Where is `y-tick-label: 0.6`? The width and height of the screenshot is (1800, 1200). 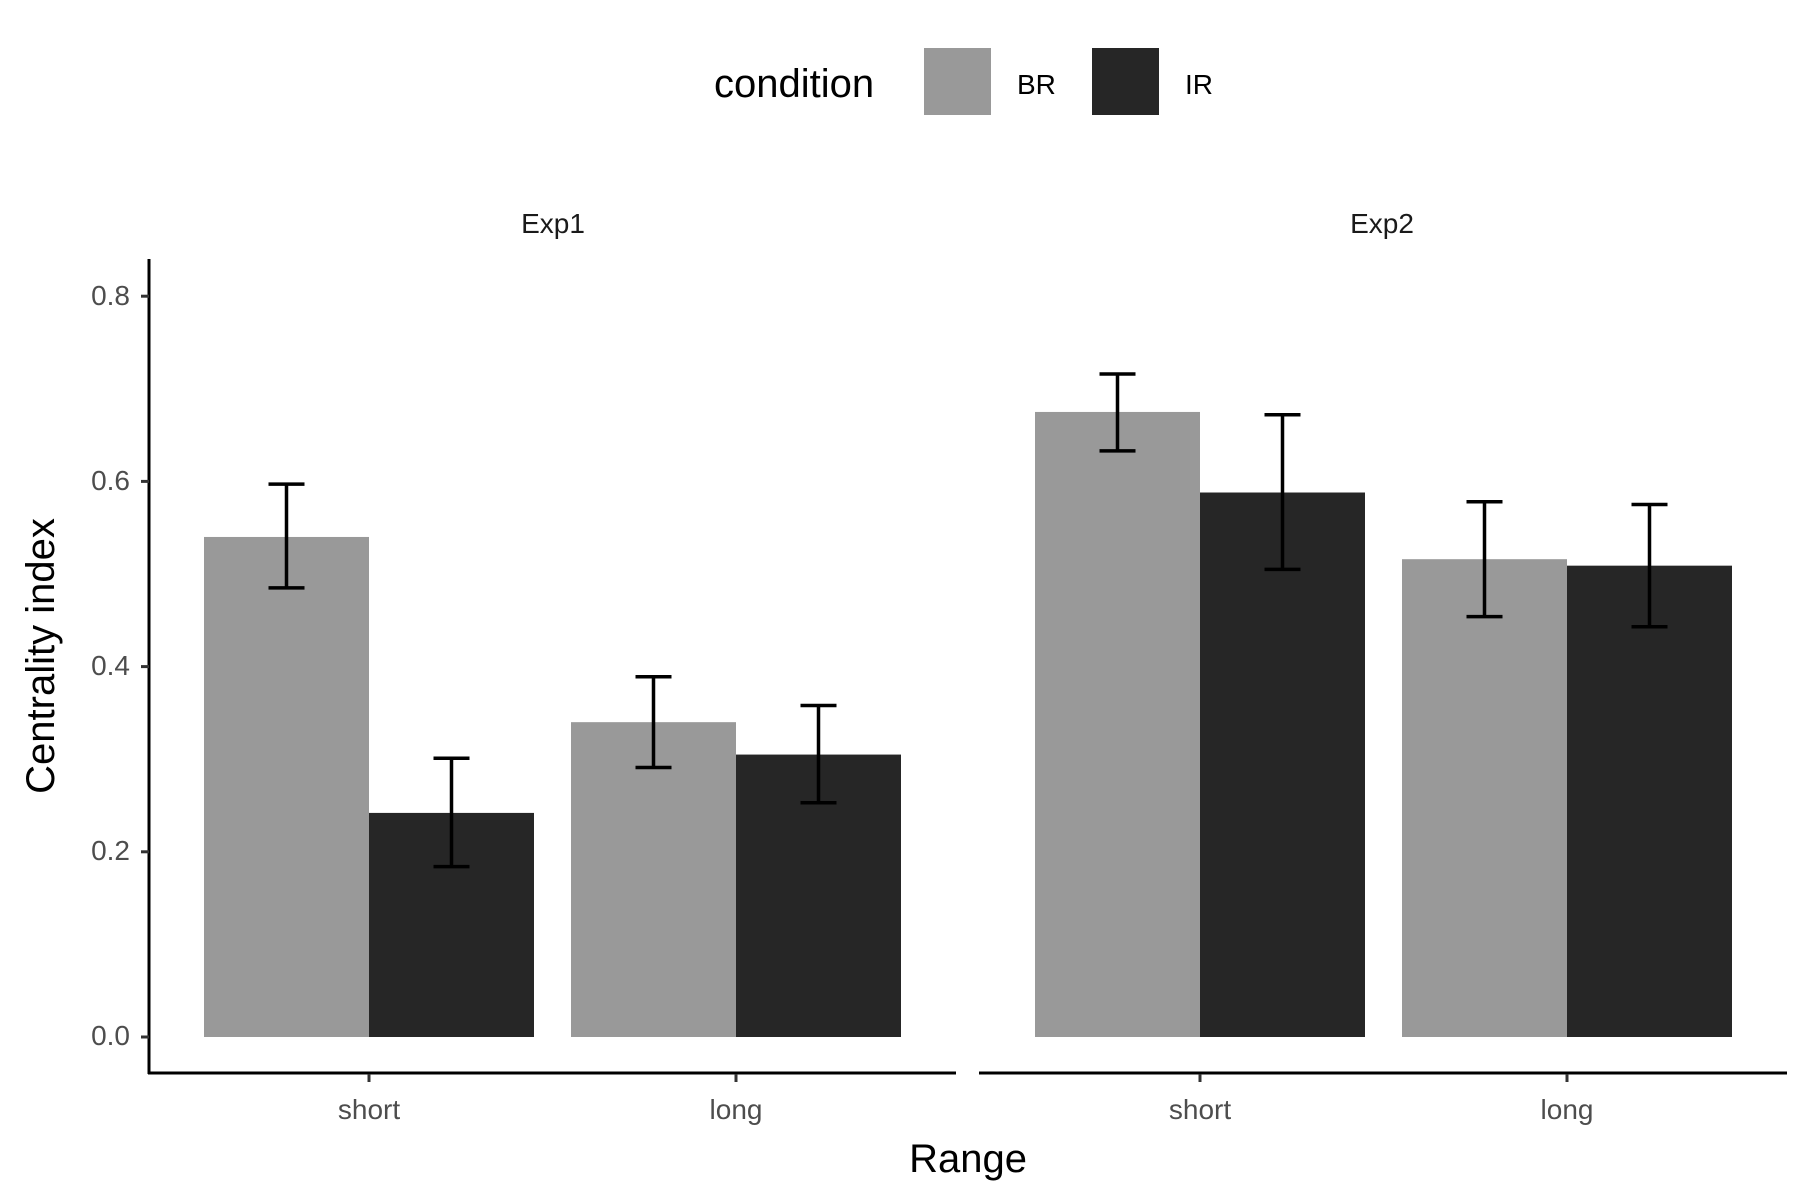 y-tick-label: 0.6 is located at coordinates (110, 480).